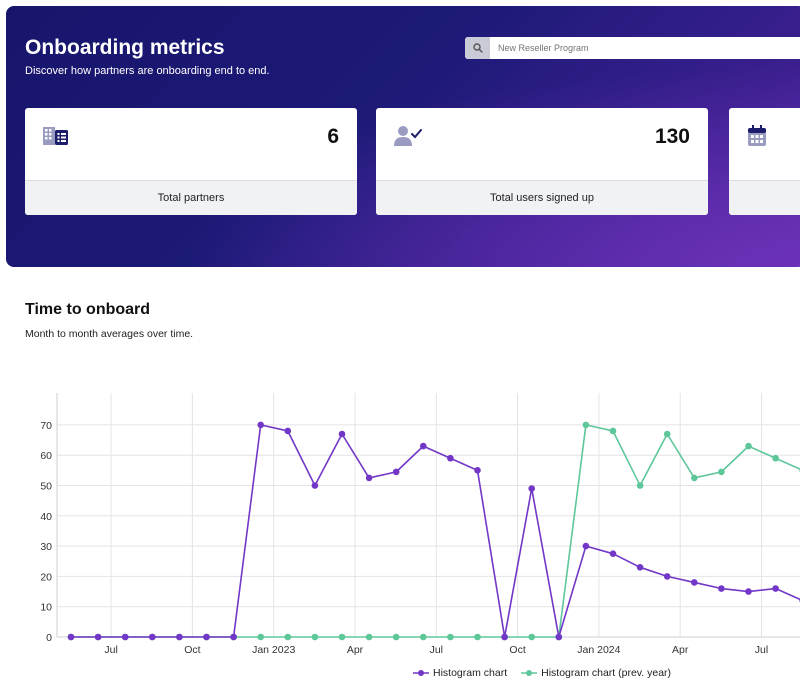  What do you see at coordinates (645, 48) in the screenshot?
I see `search-input` at bounding box center [645, 48].